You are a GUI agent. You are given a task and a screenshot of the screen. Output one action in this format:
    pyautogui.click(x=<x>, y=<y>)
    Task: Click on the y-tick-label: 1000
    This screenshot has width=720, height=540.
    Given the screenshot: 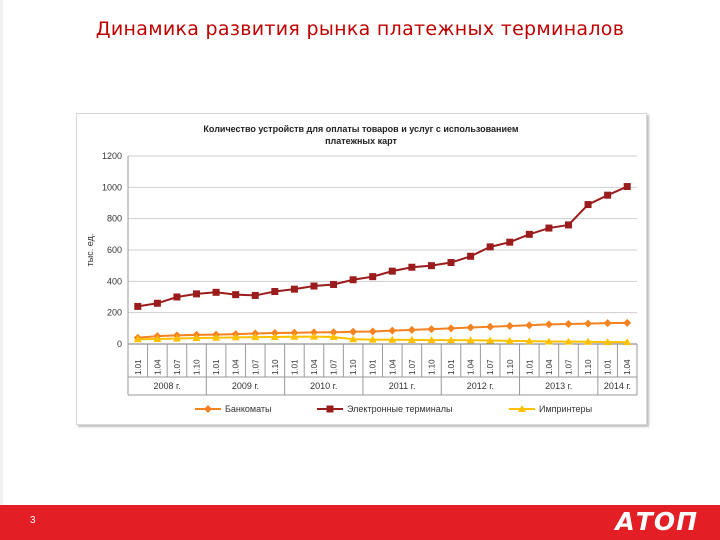 What is the action you would take?
    pyautogui.click(x=112, y=187)
    